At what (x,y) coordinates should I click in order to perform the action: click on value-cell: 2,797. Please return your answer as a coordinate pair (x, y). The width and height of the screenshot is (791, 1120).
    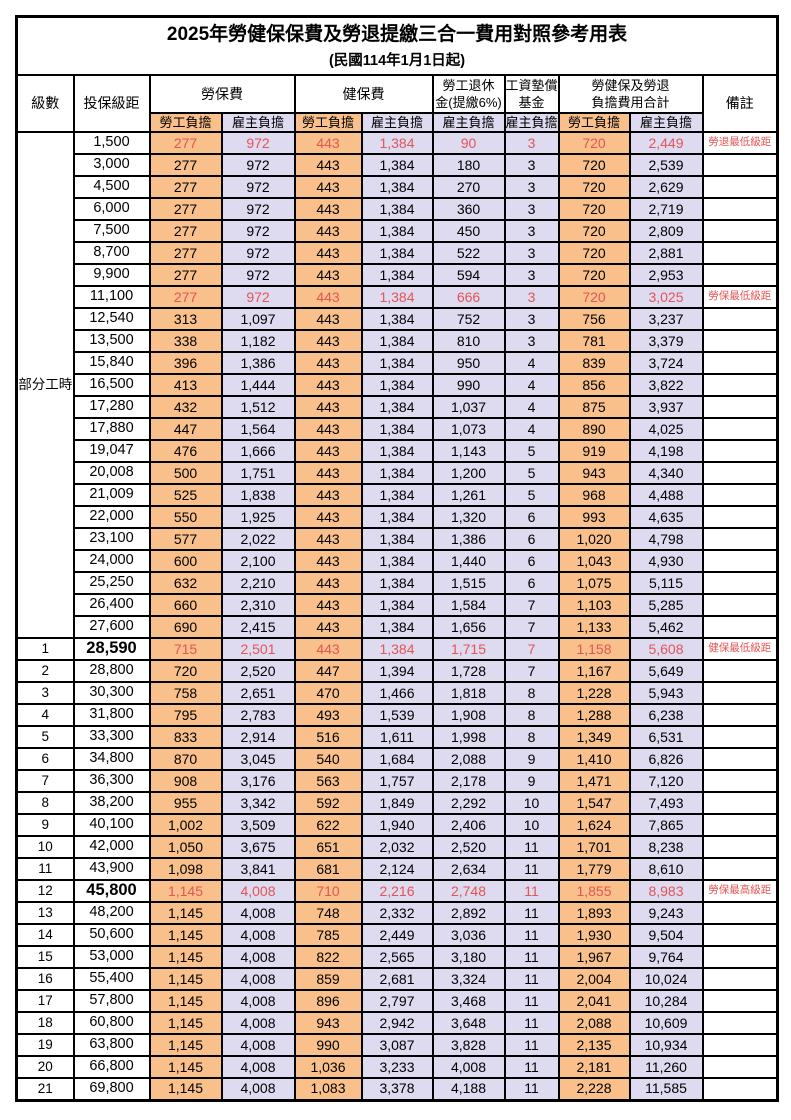
    Looking at the image, I should click on (397, 1001).